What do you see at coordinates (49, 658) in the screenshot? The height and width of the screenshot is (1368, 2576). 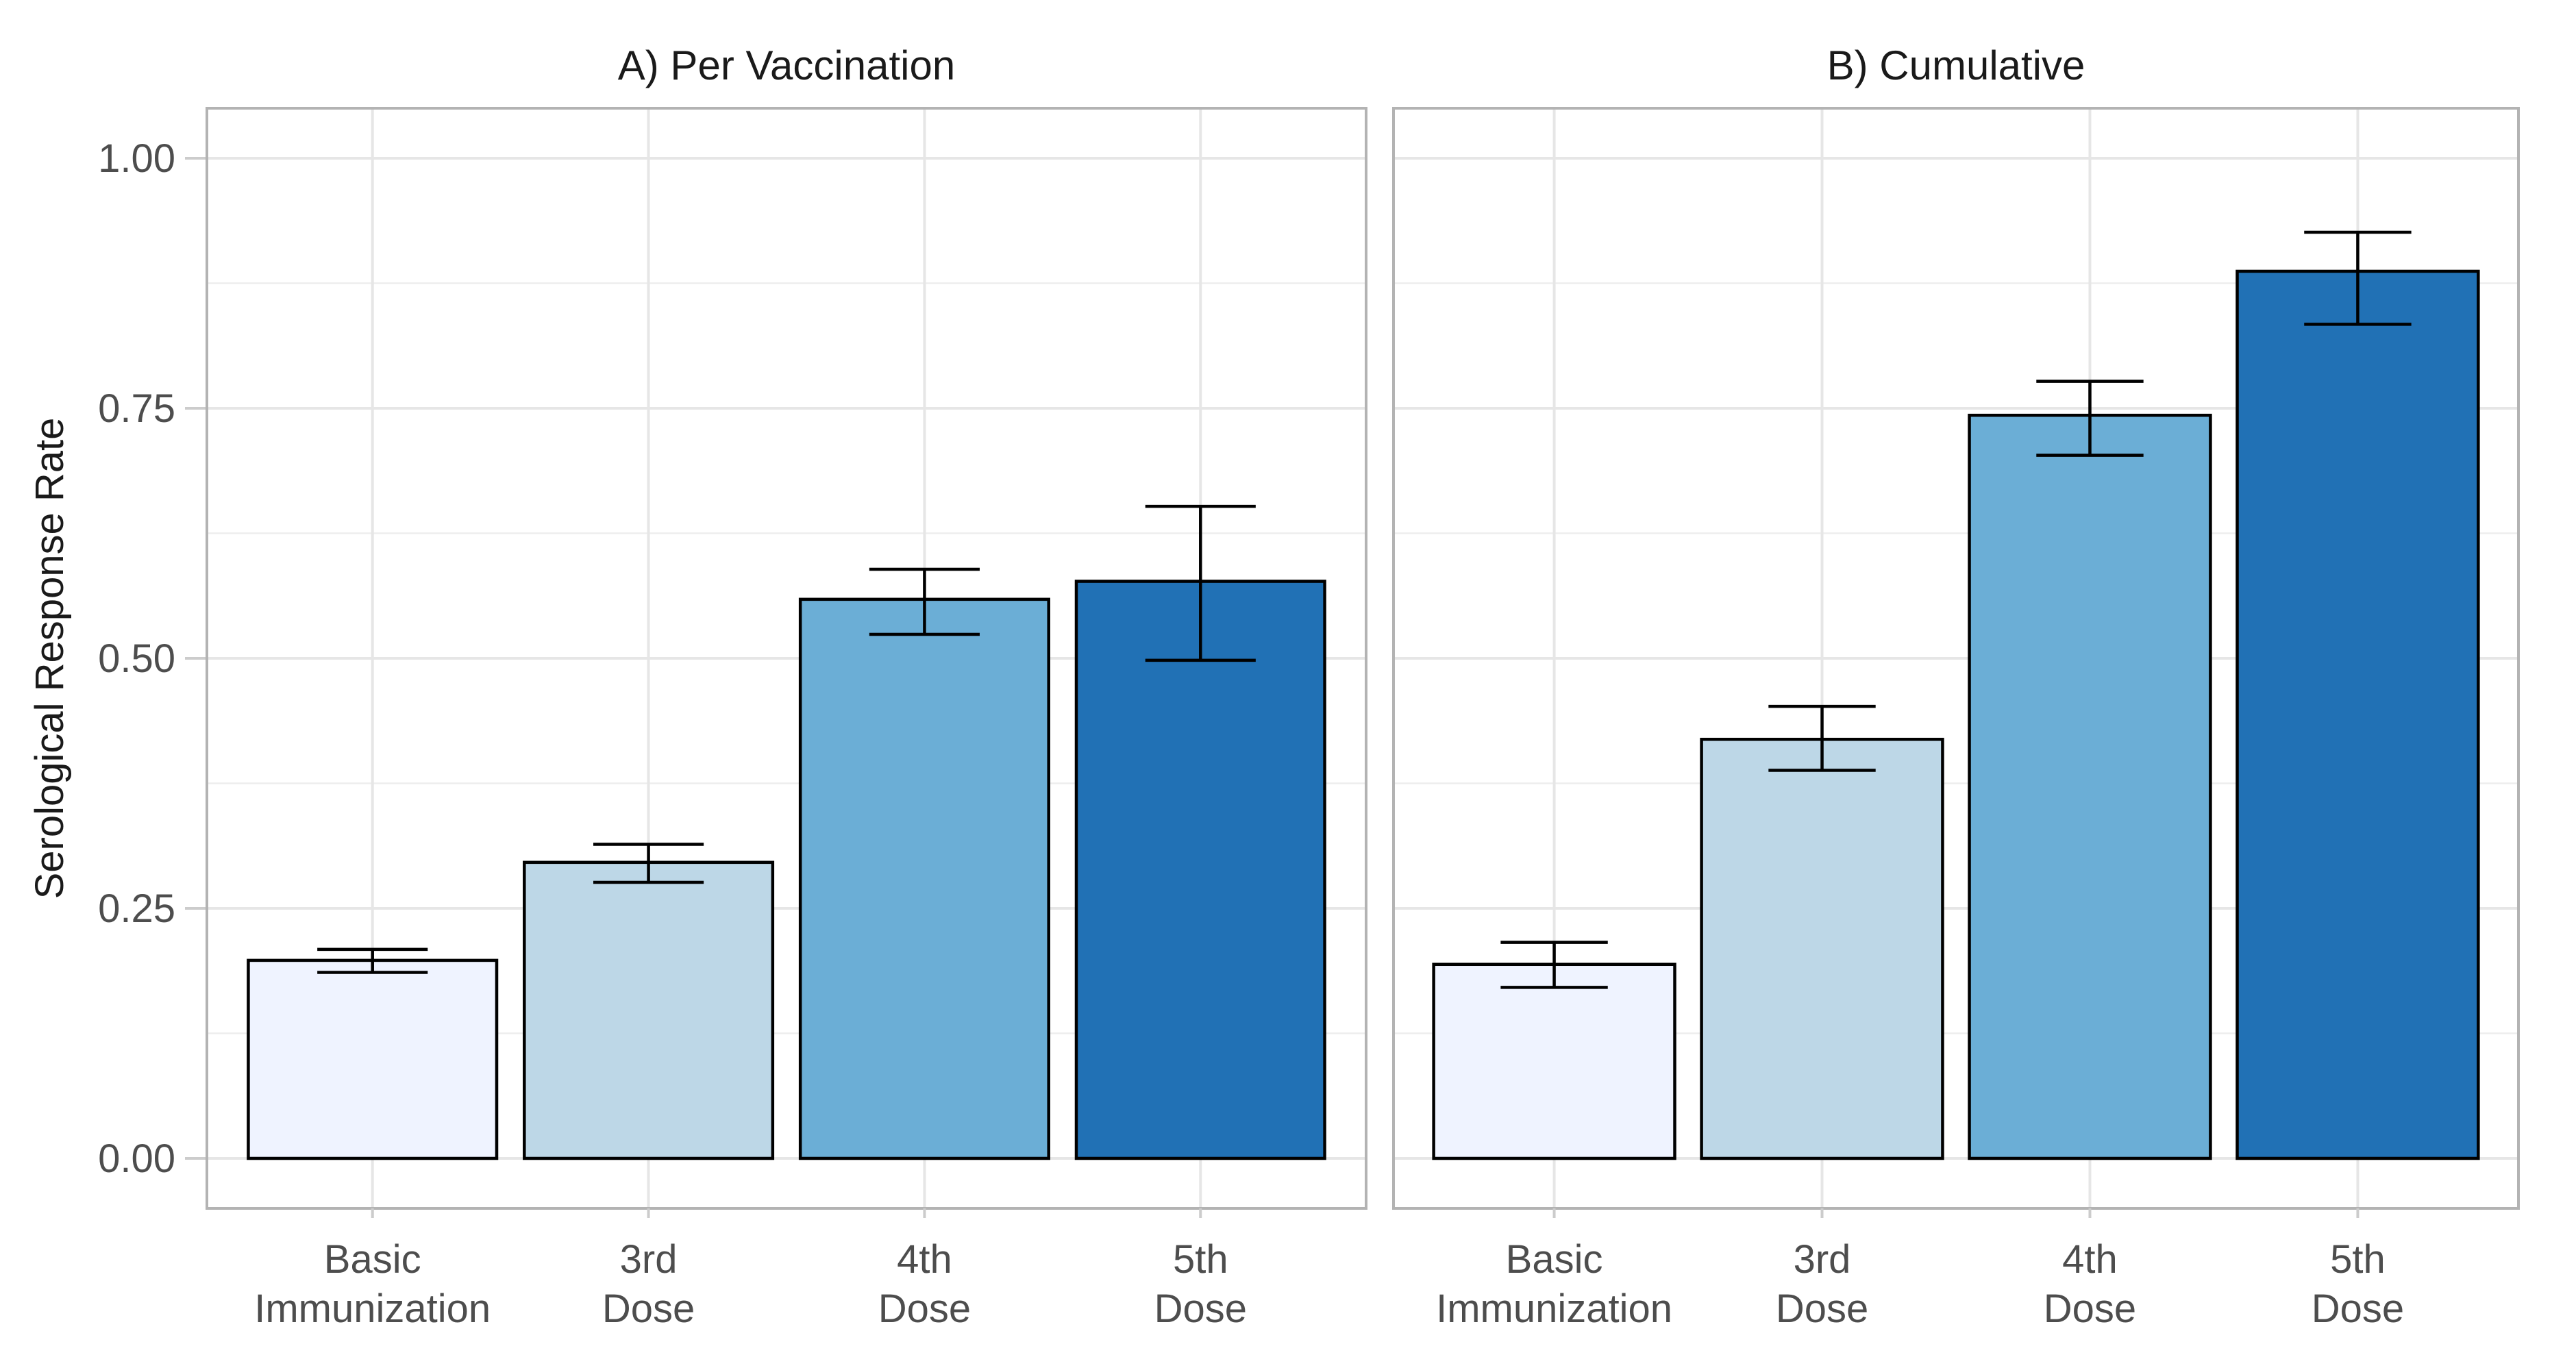 I see `y-axis-title: Serological Response Rate` at bounding box center [49, 658].